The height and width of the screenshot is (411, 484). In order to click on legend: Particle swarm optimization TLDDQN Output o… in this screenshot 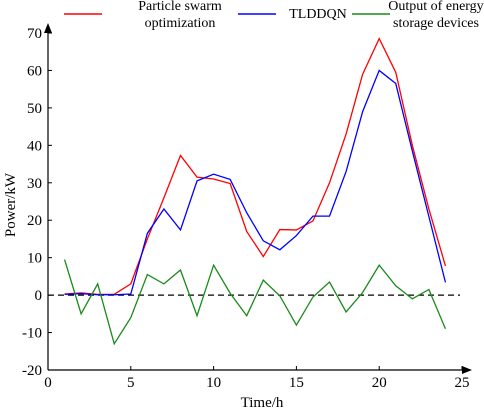, I will do `click(274, 15)`.